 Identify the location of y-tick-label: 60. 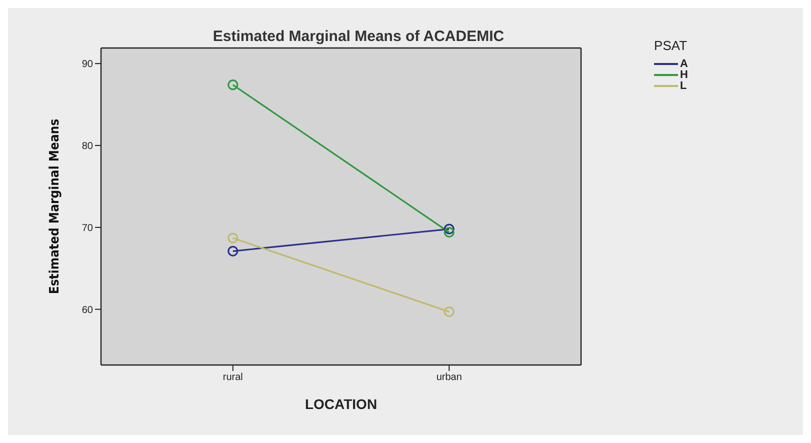
(88, 310).